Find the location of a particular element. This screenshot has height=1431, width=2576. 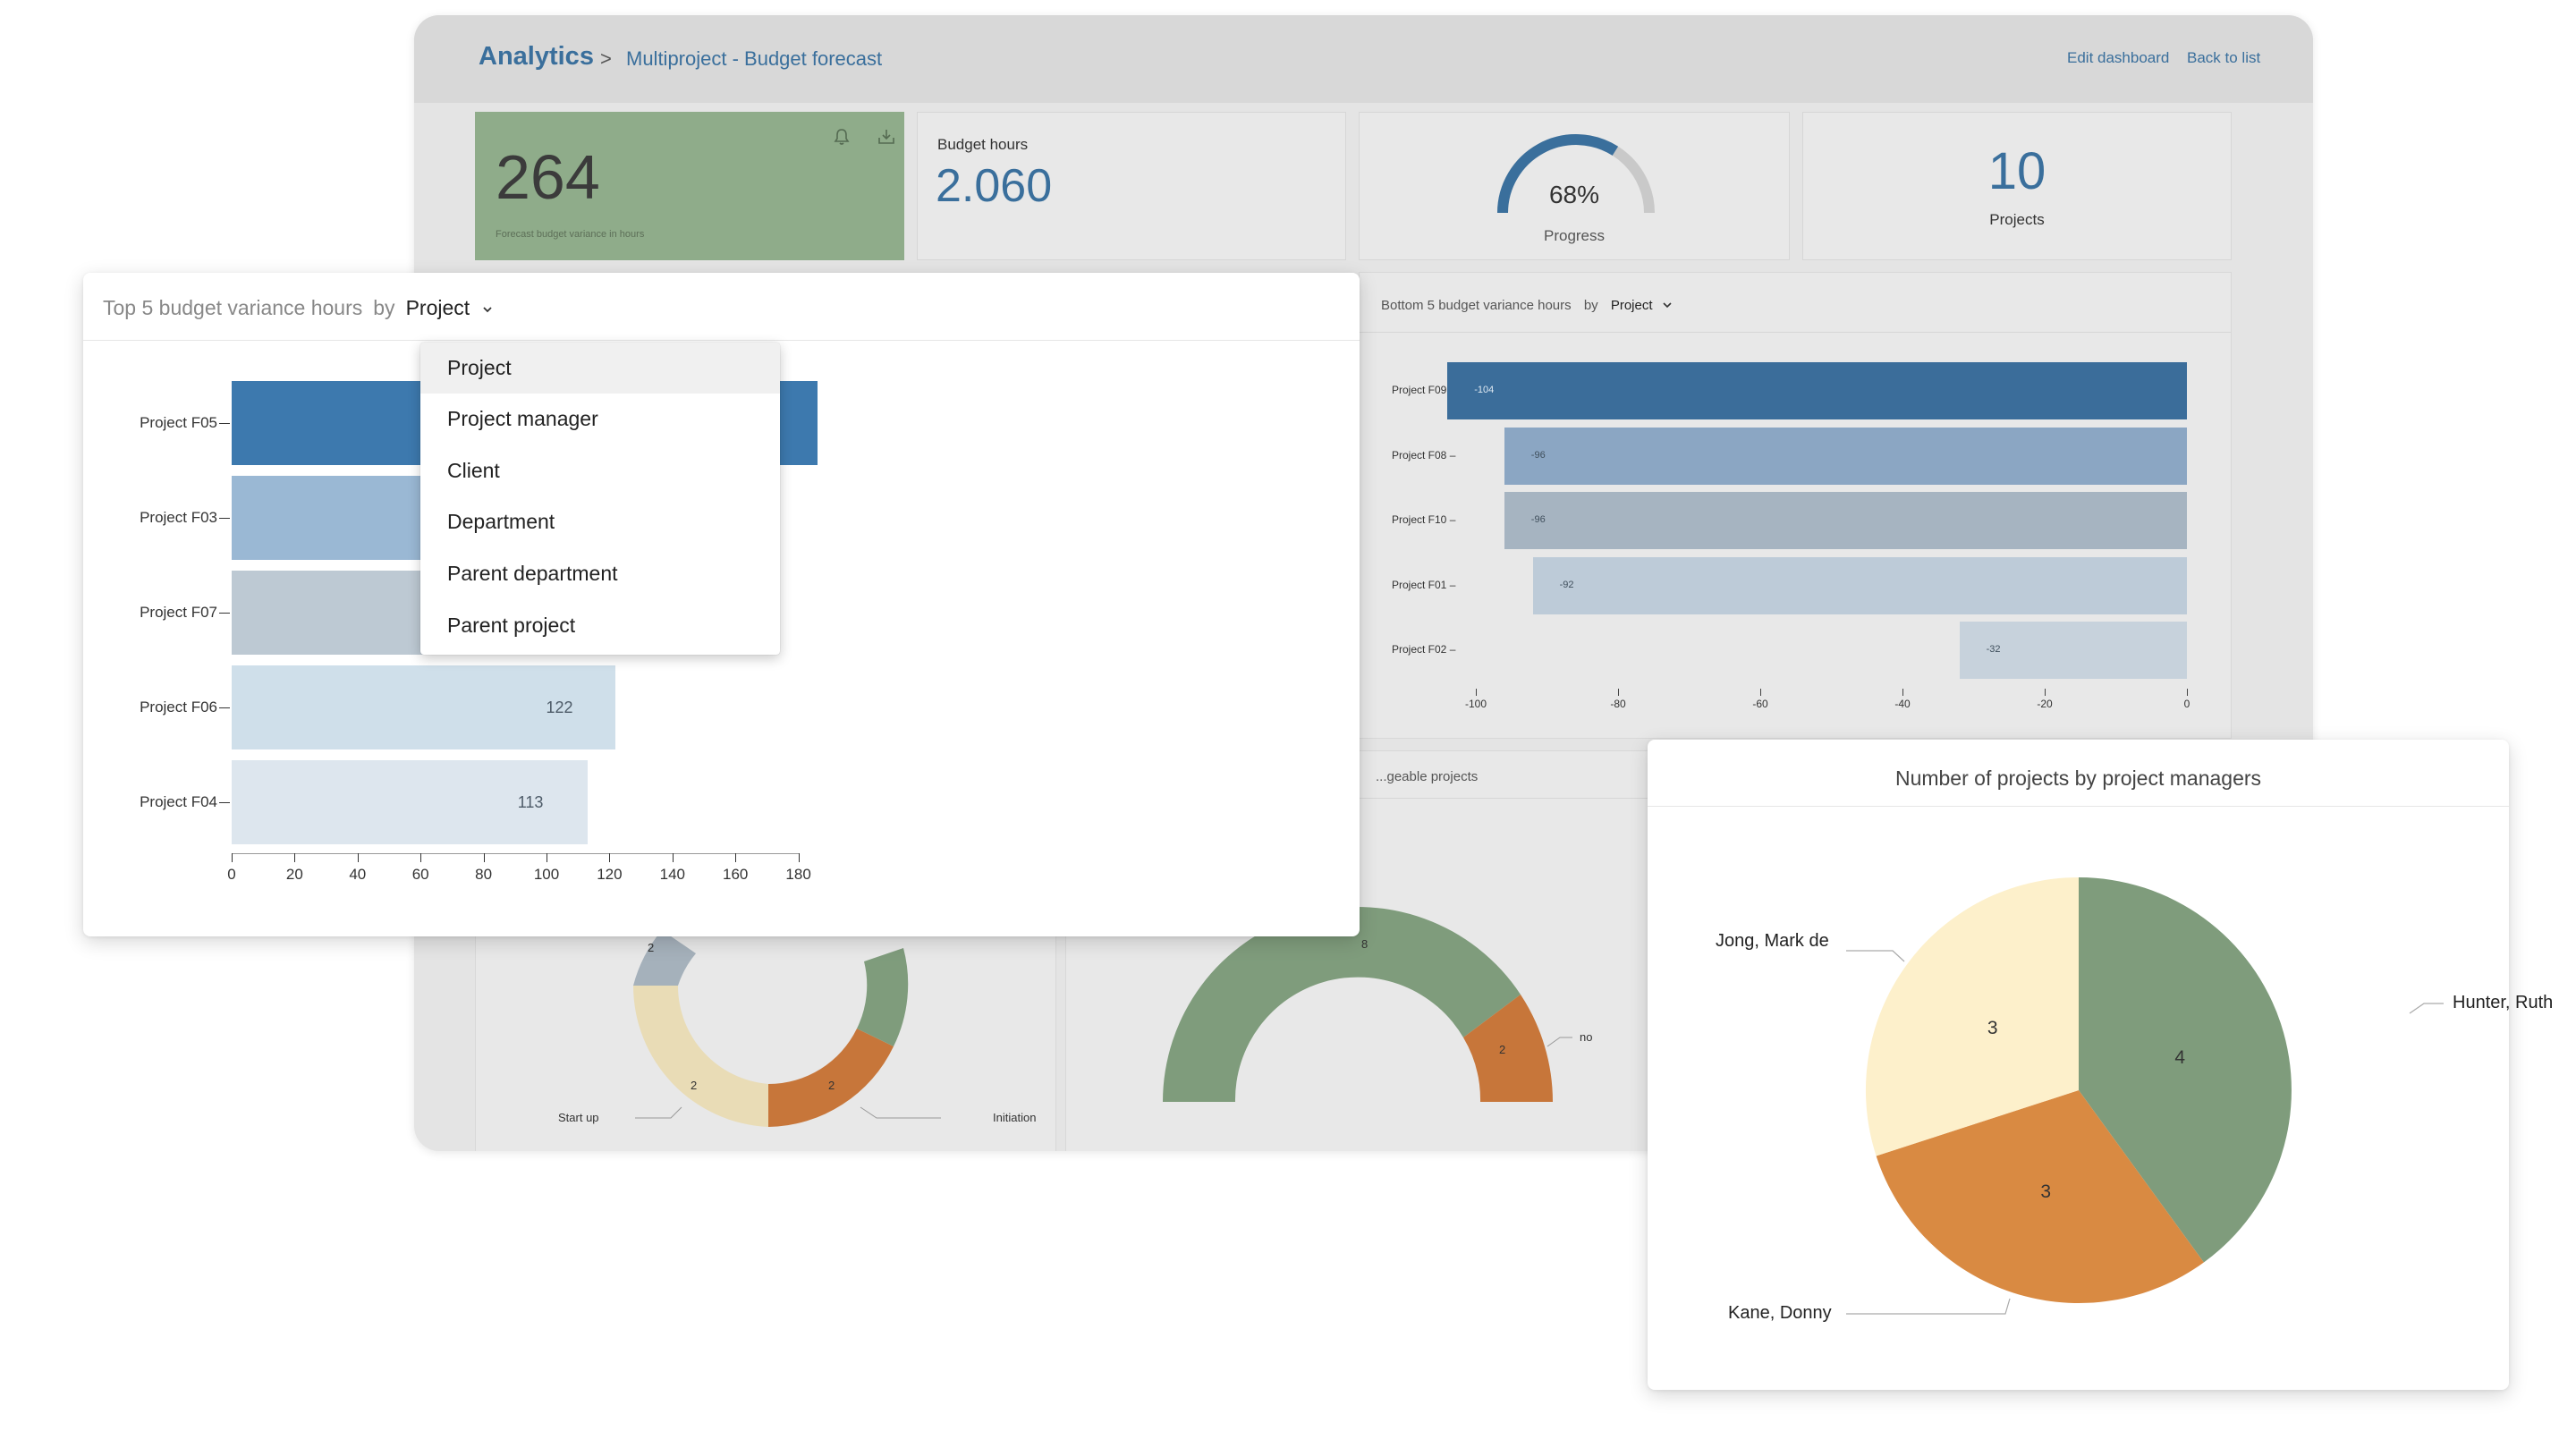

top5-title-text: Top 5 budget variance hours is located at coordinates (233, 307).